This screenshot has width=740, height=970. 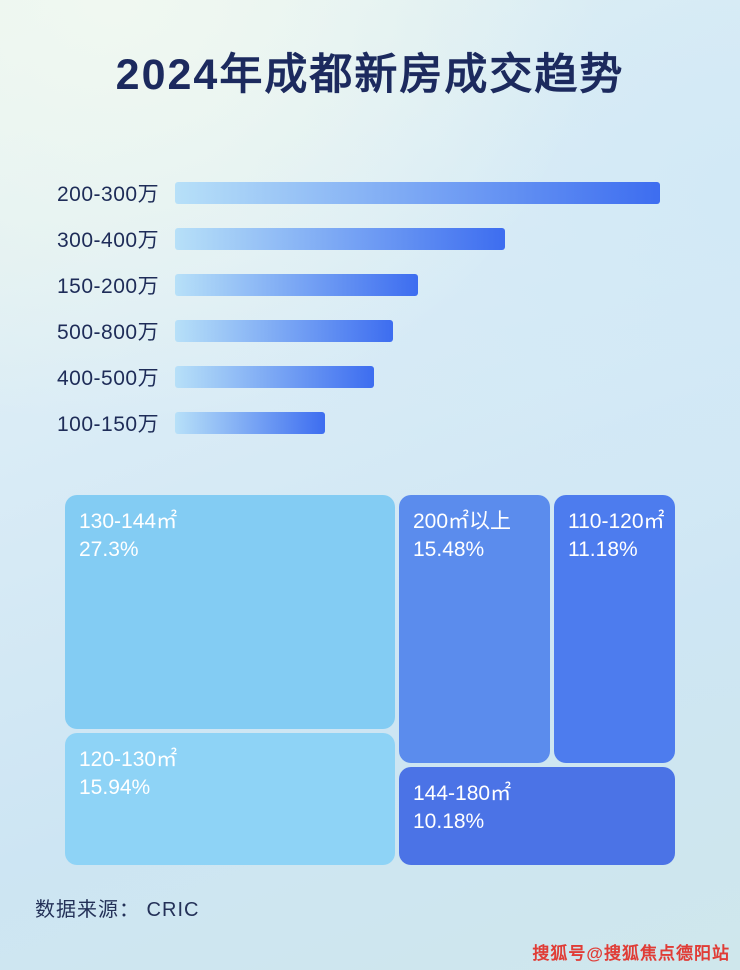 I want to click on treemap-label: 120-130㎡, so click(x=128, y=759).